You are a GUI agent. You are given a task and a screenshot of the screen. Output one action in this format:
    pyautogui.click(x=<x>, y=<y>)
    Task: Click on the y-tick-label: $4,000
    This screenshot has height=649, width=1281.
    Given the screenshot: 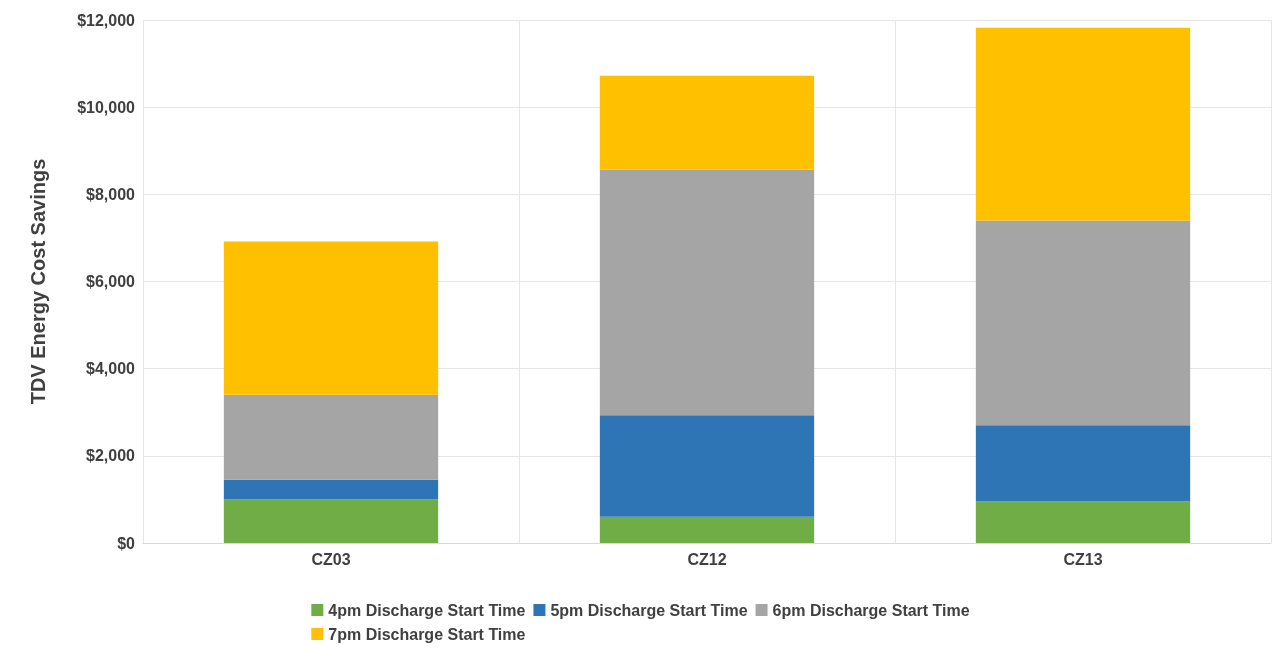 What is the action you would take?
    pyautogui.click(x=111, y=369)
    